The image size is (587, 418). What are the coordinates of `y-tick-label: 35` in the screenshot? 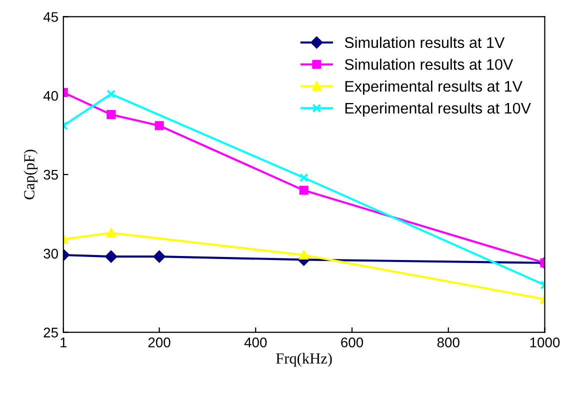 It's located at (51, 175).